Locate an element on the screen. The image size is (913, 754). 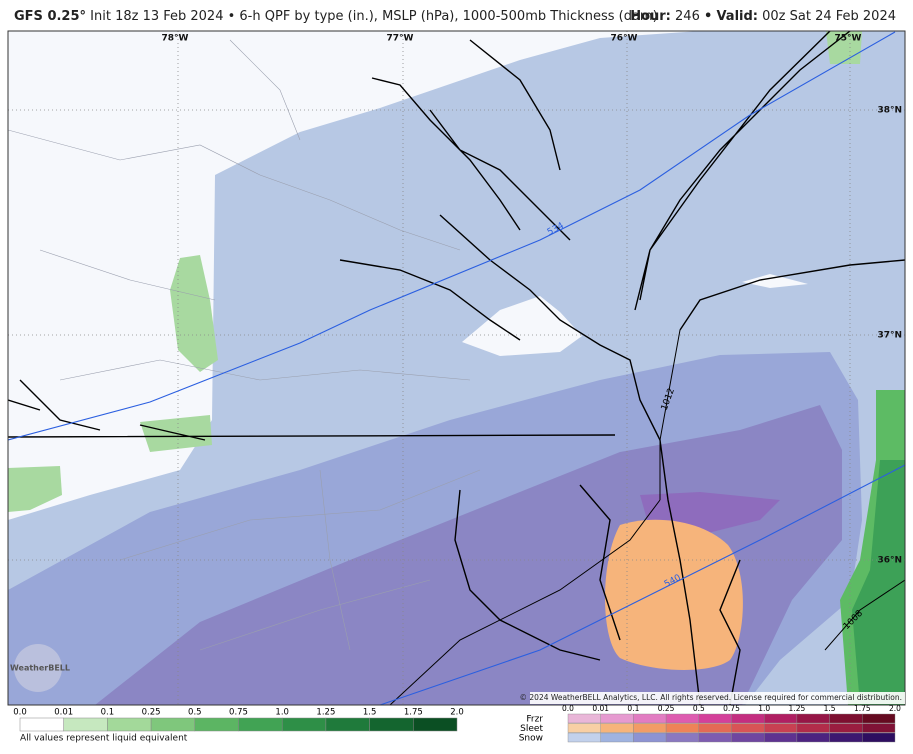
logo-globe is located at coordinates (38, 668).